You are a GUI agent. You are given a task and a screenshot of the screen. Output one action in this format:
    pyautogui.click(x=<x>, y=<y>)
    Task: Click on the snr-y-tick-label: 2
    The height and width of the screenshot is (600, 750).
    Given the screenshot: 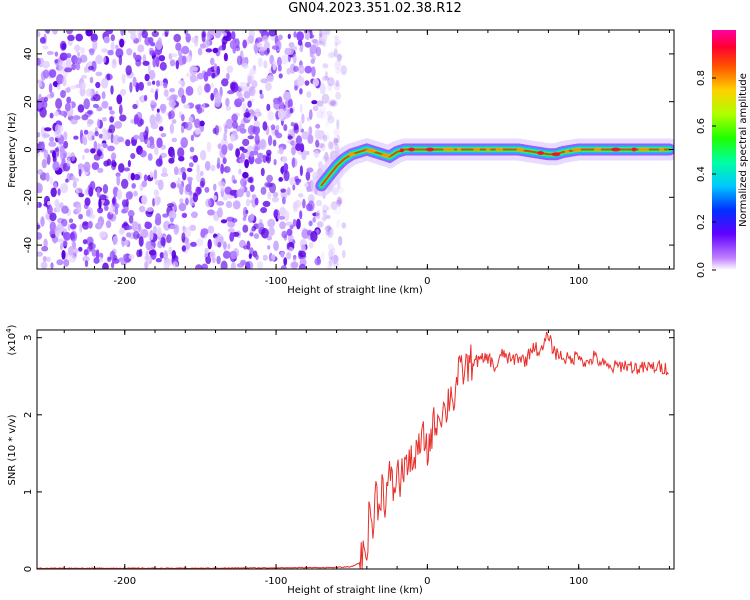 What is the action you would take?
    pyautogui.click(x=28, y=415)
    